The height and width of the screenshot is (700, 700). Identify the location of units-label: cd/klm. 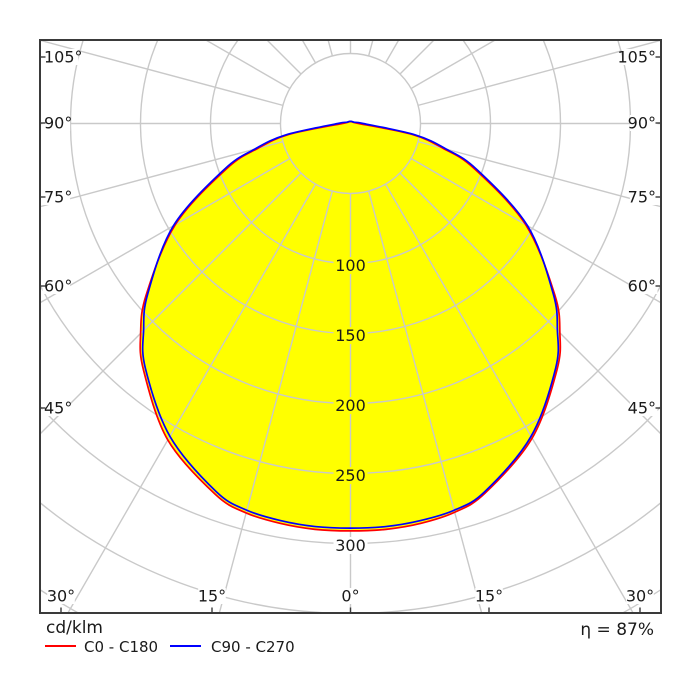
(74, 628).